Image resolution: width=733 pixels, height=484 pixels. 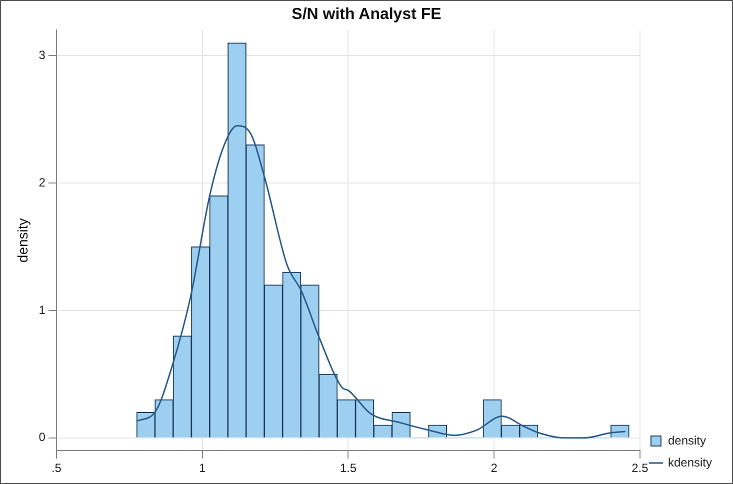 What do you see at coordinates (348, 468) in the screenshot?
I see `x-tick-label: 1.5` at bounding box center [348, 468].